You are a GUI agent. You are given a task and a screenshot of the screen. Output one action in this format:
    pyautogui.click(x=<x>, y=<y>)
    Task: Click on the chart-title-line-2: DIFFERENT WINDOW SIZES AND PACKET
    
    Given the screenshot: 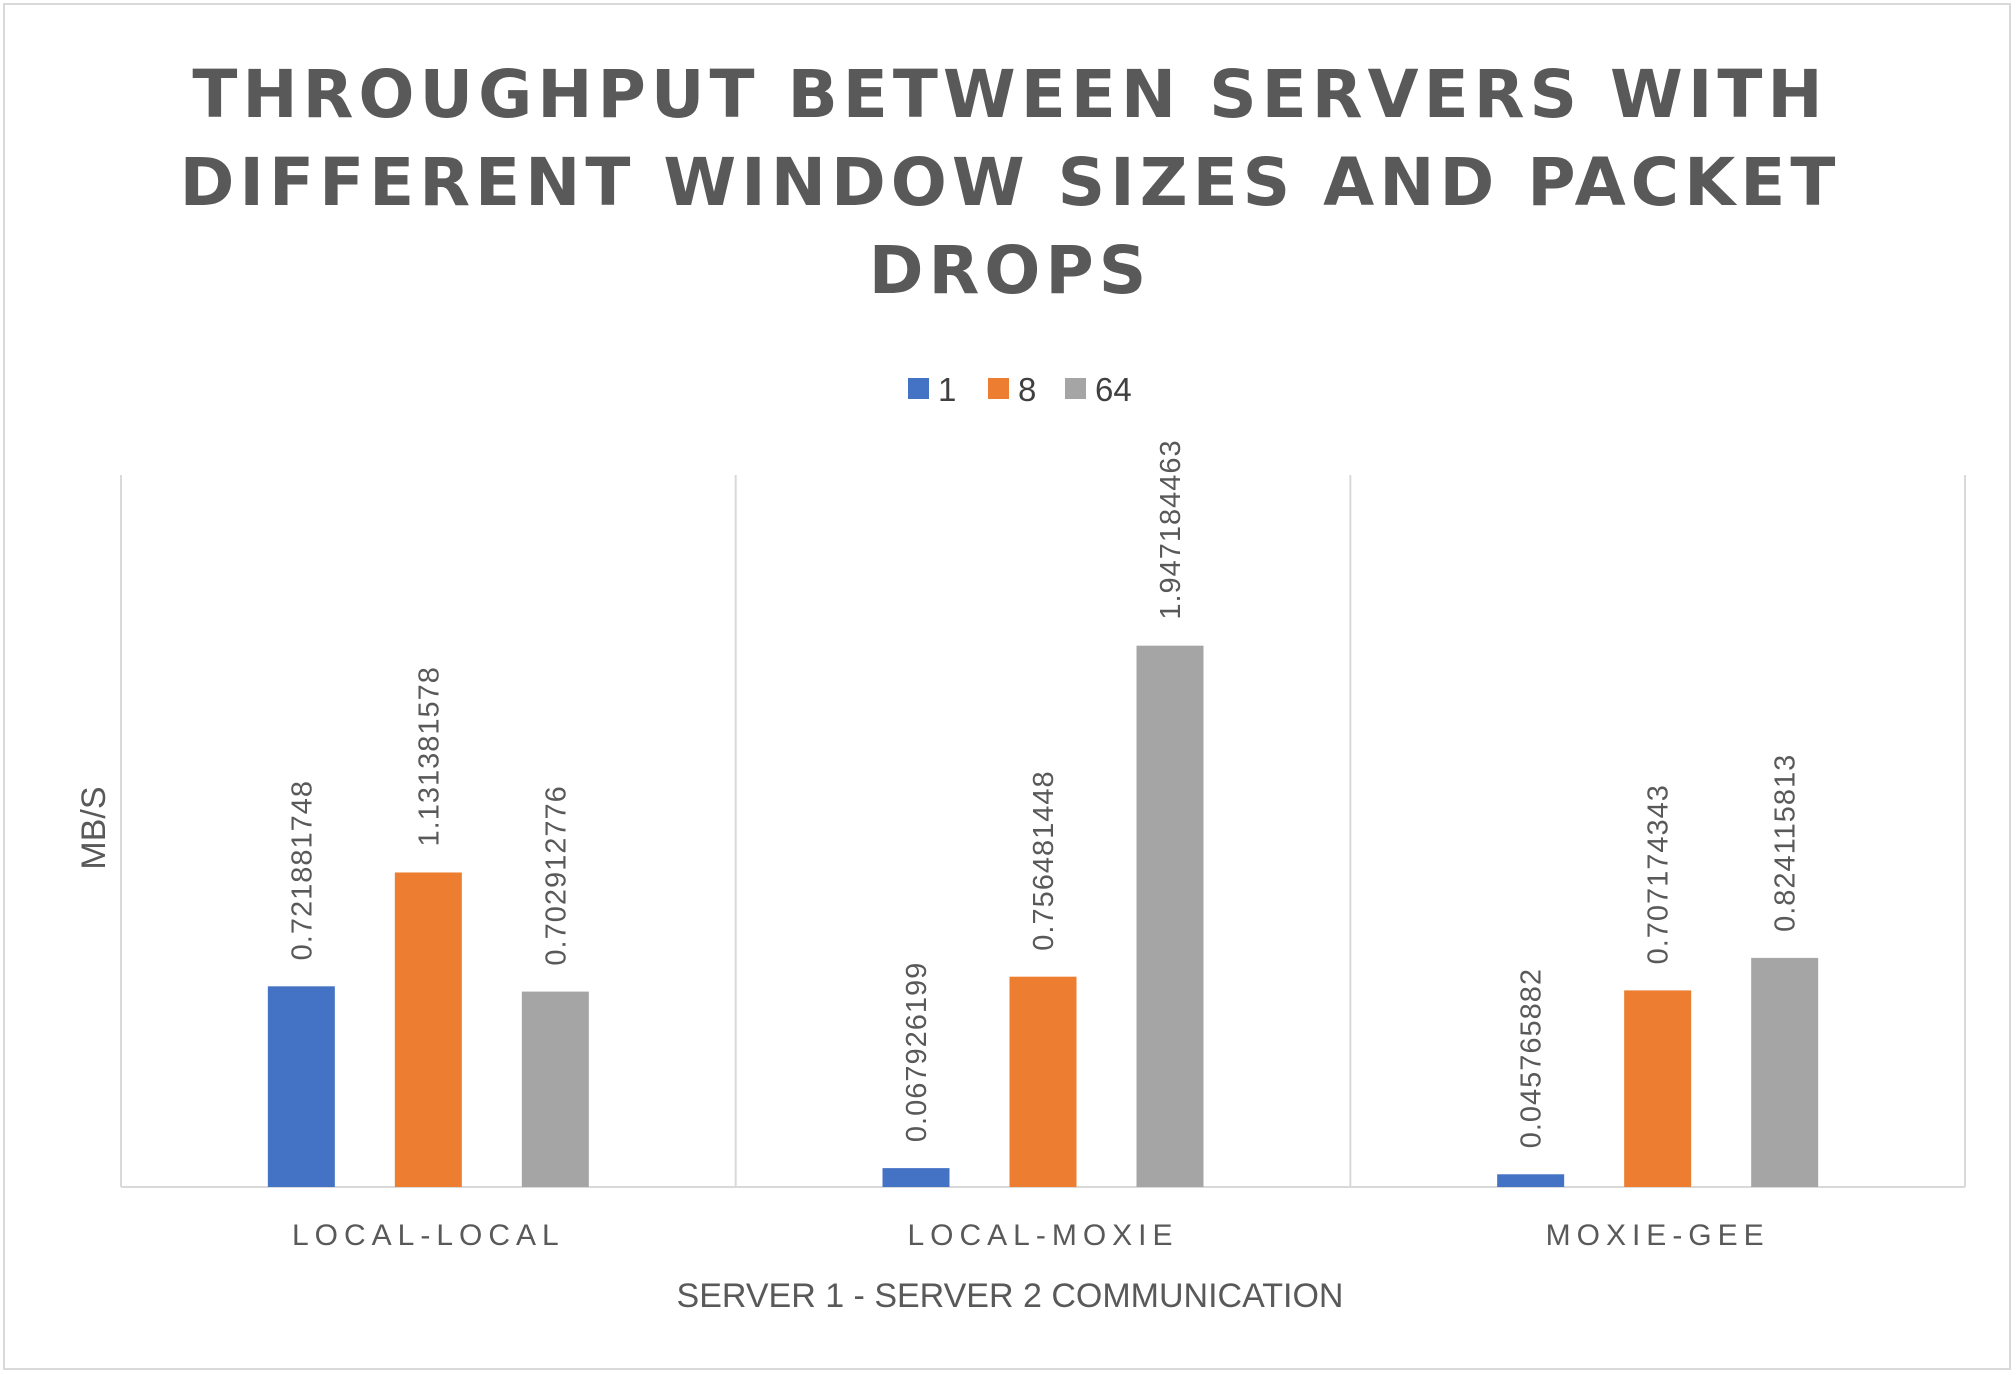 What is the action you would take?
    pyautogui.click(x=1010, y=182)
    